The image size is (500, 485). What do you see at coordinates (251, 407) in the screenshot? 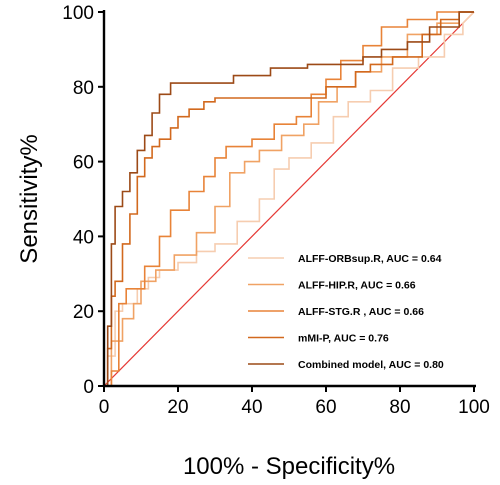
I see `x-tick-label: 40` at bounding box center [251, 407].